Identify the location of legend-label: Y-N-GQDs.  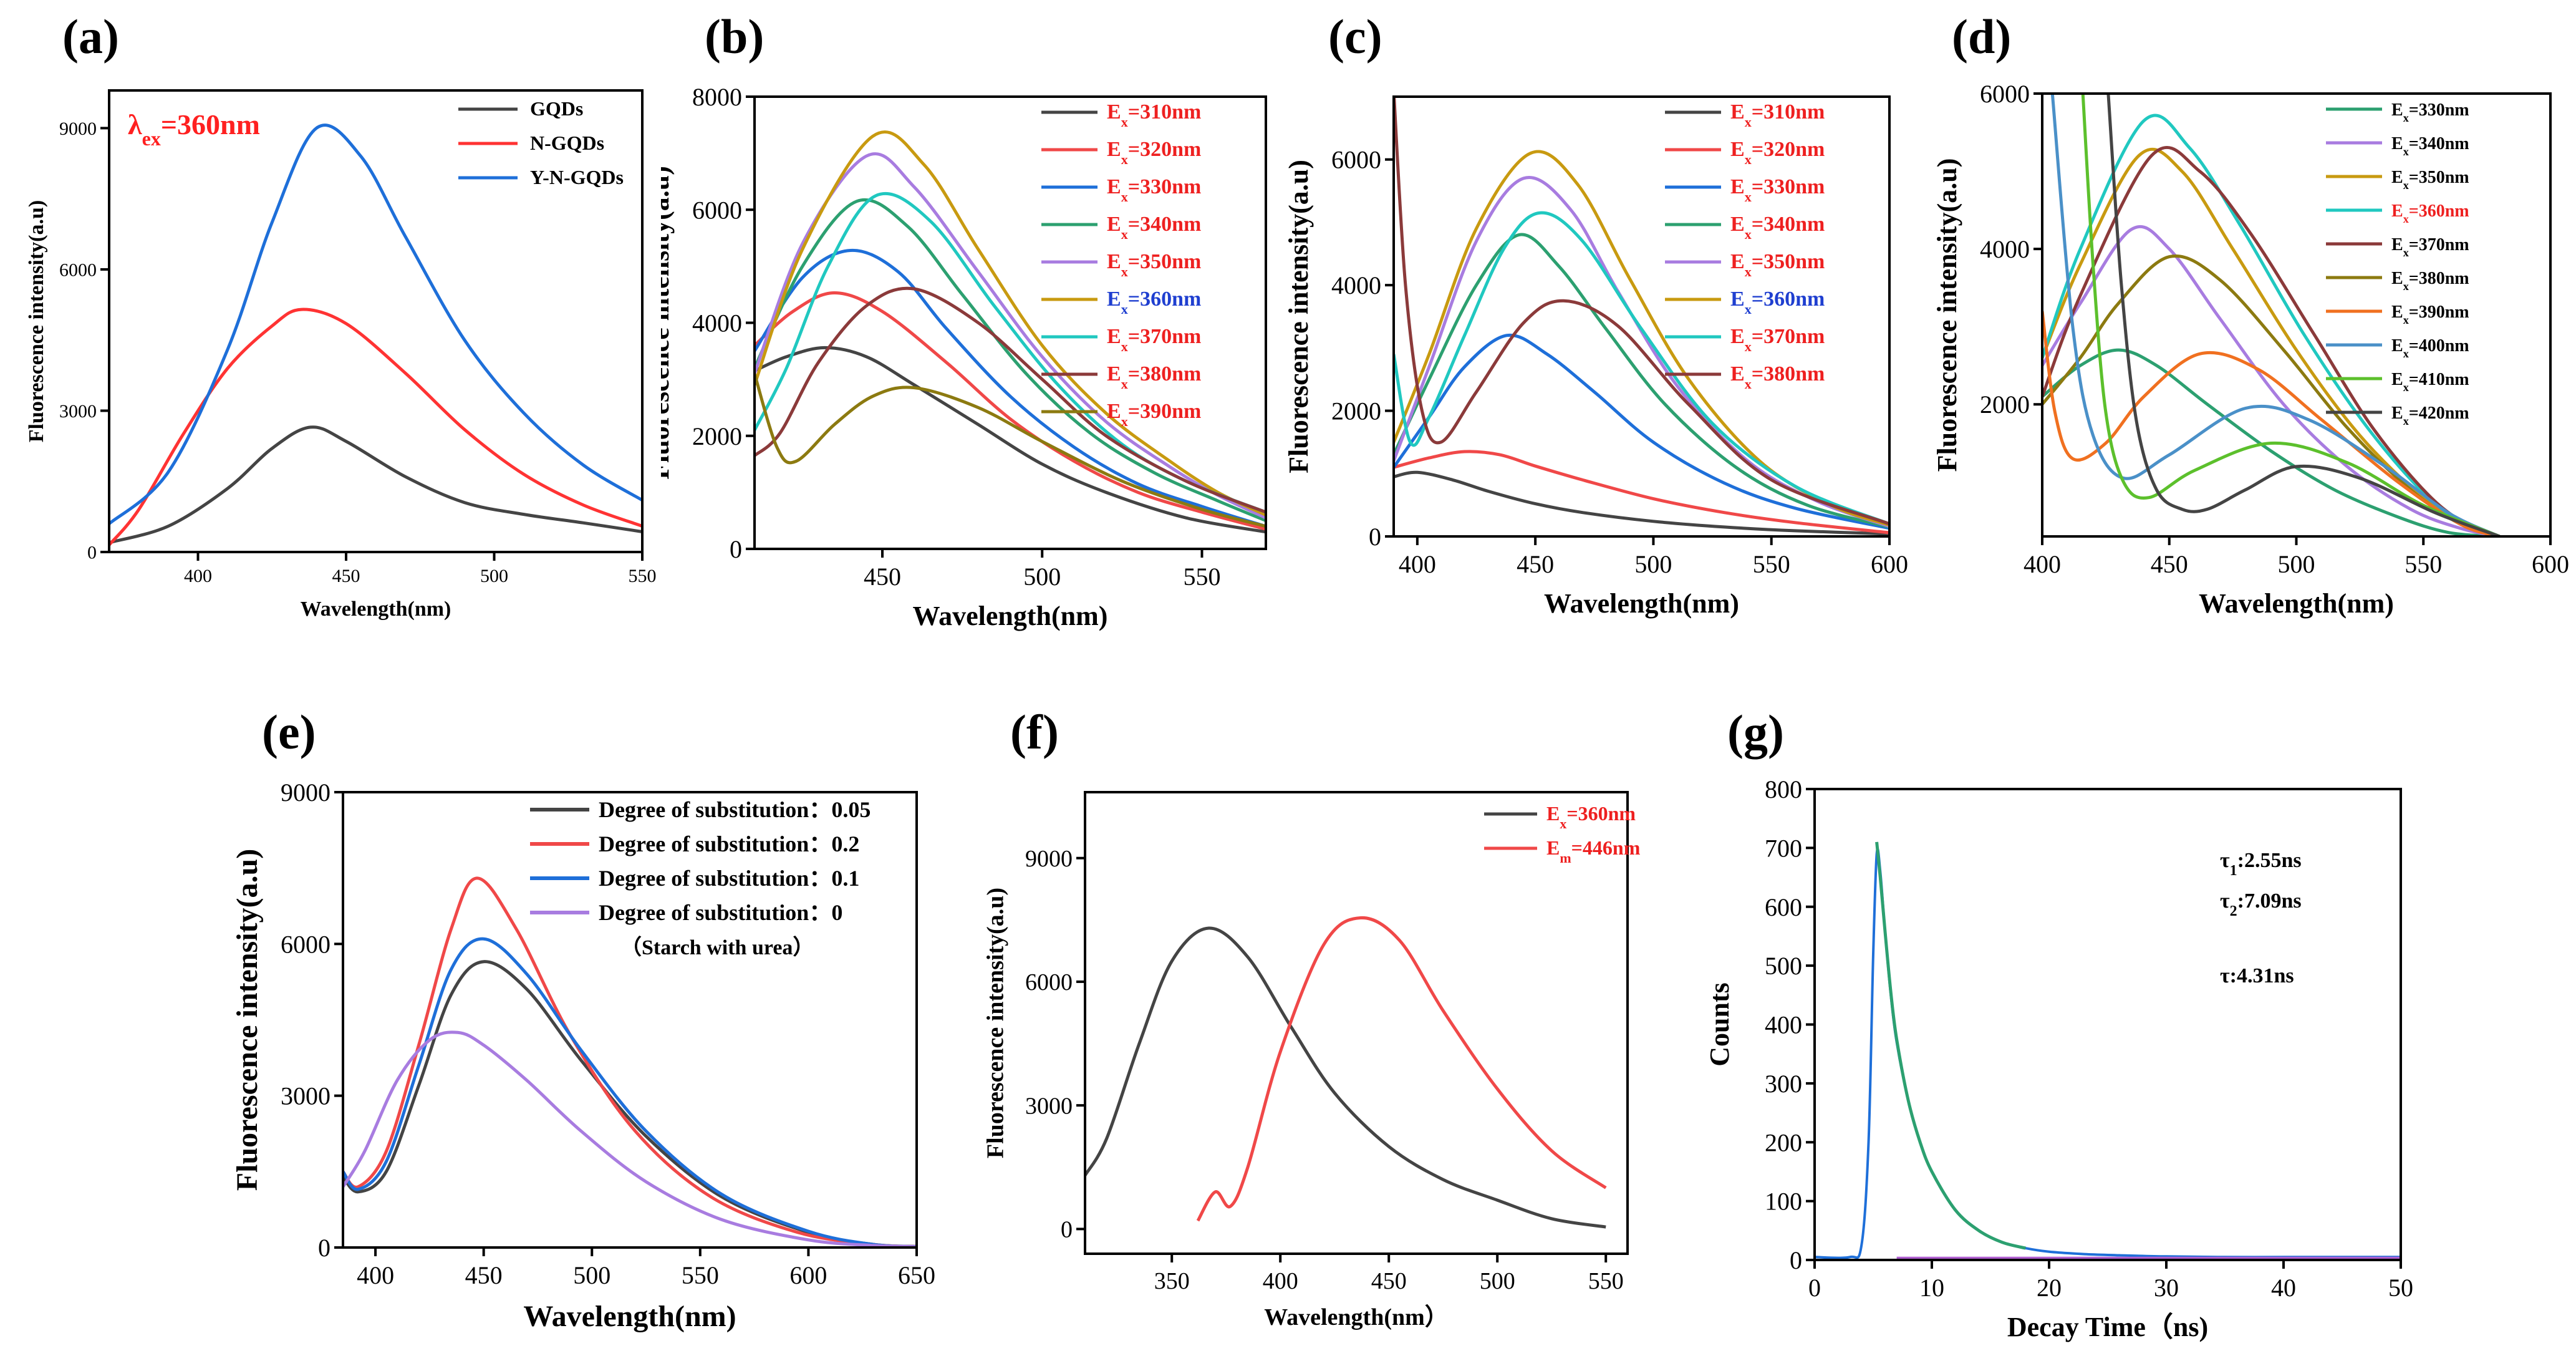
(577, 177).